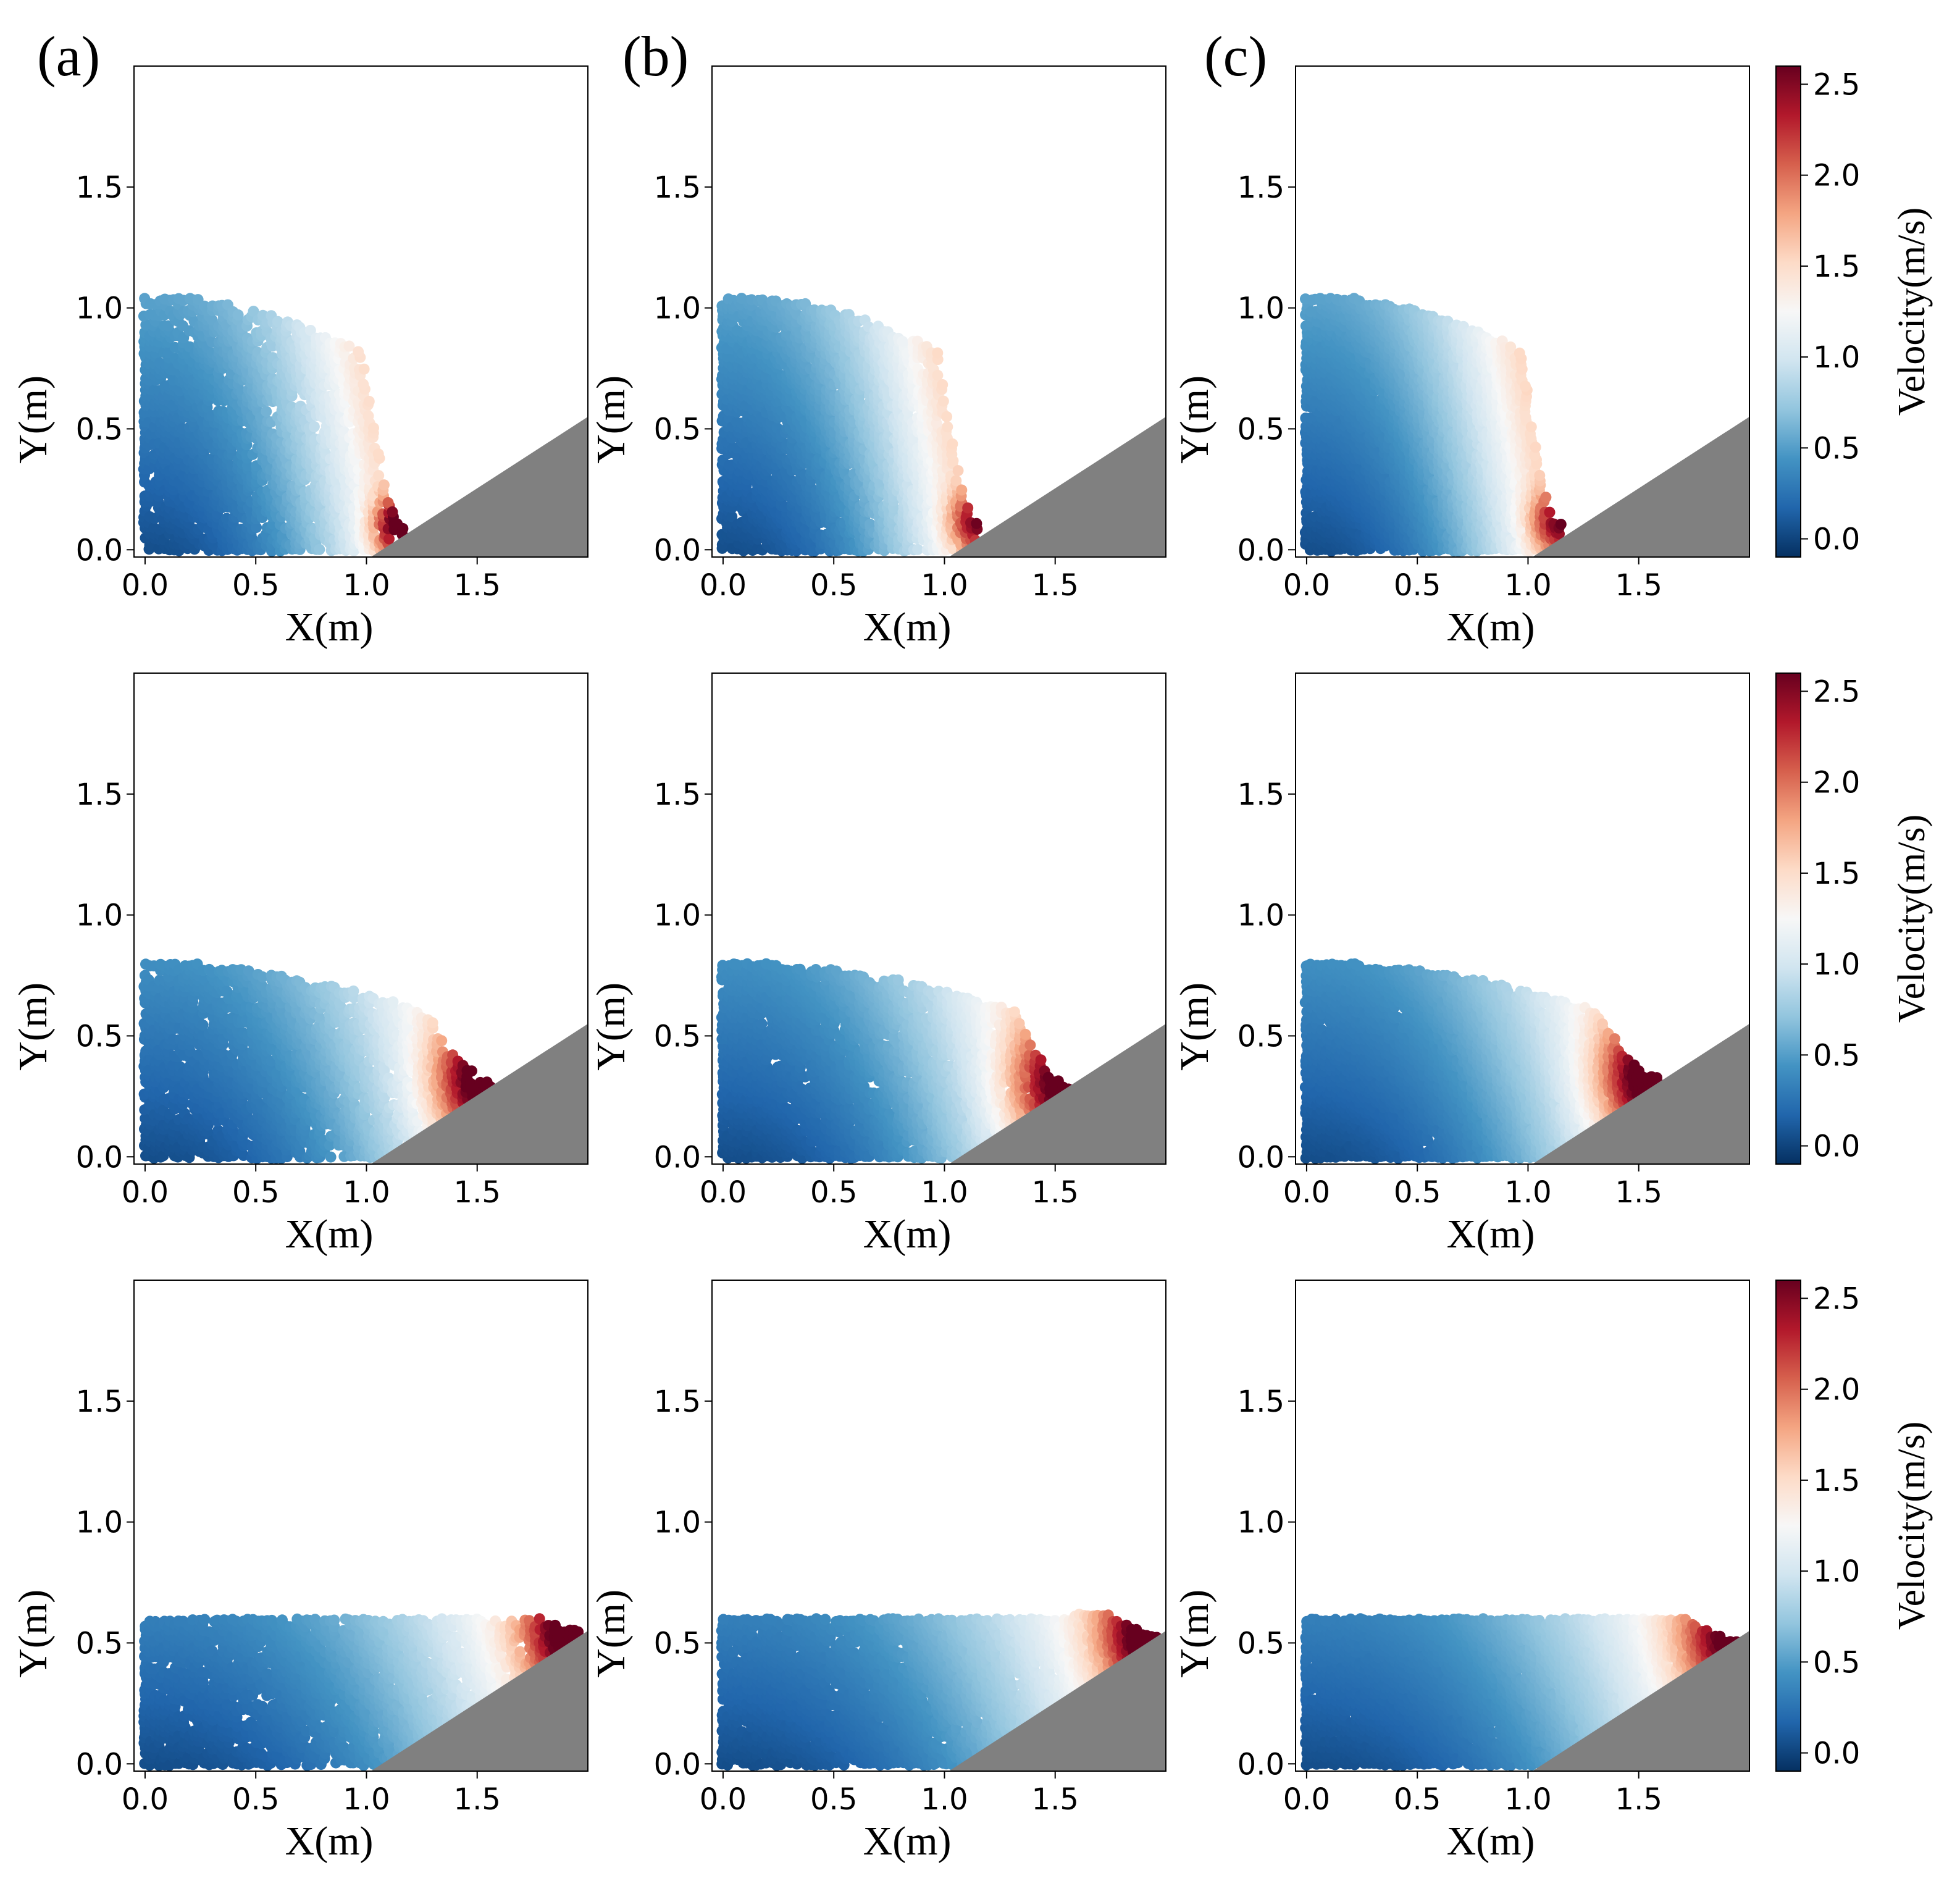 This screenshot has height=1894, width=1960. I want to click on panel-1-3: 0.0 0.5 1.0 1.50.00.51.01.5X(m)Y(m), so click(1461, 357).